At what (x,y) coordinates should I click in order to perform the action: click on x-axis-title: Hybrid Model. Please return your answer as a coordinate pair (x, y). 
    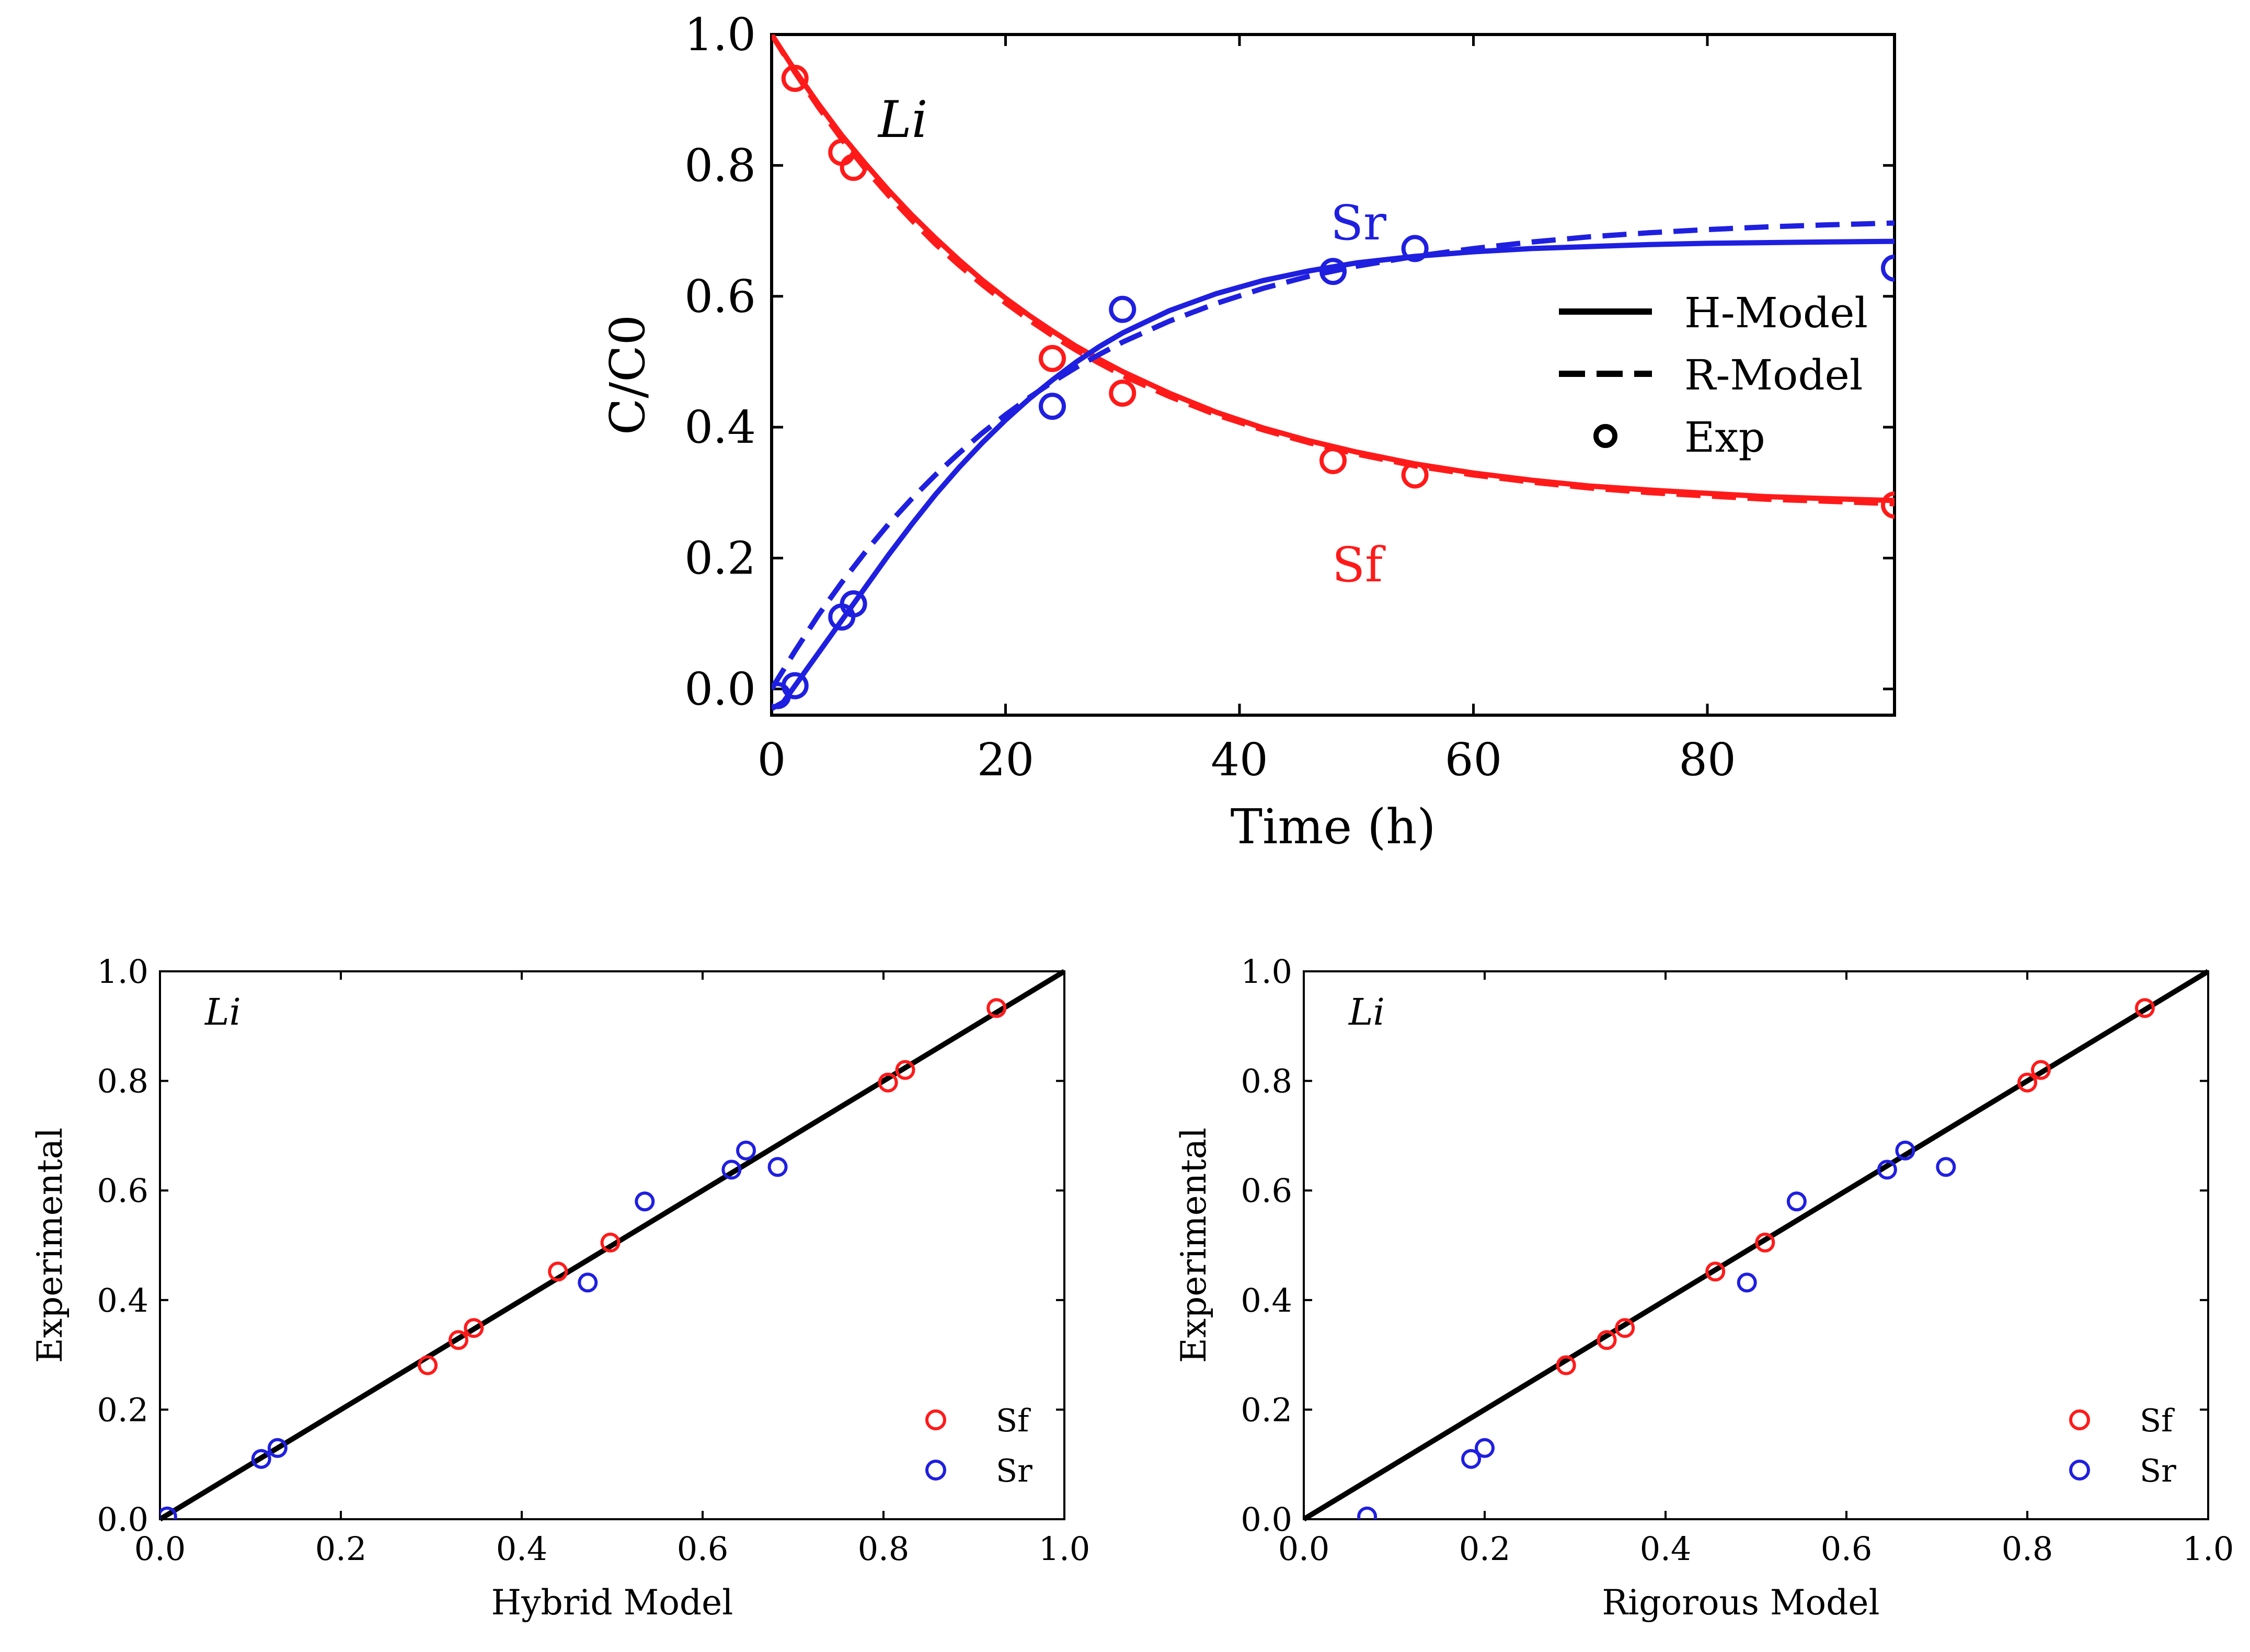
    Looking at the image, I should click on (612, 1602).